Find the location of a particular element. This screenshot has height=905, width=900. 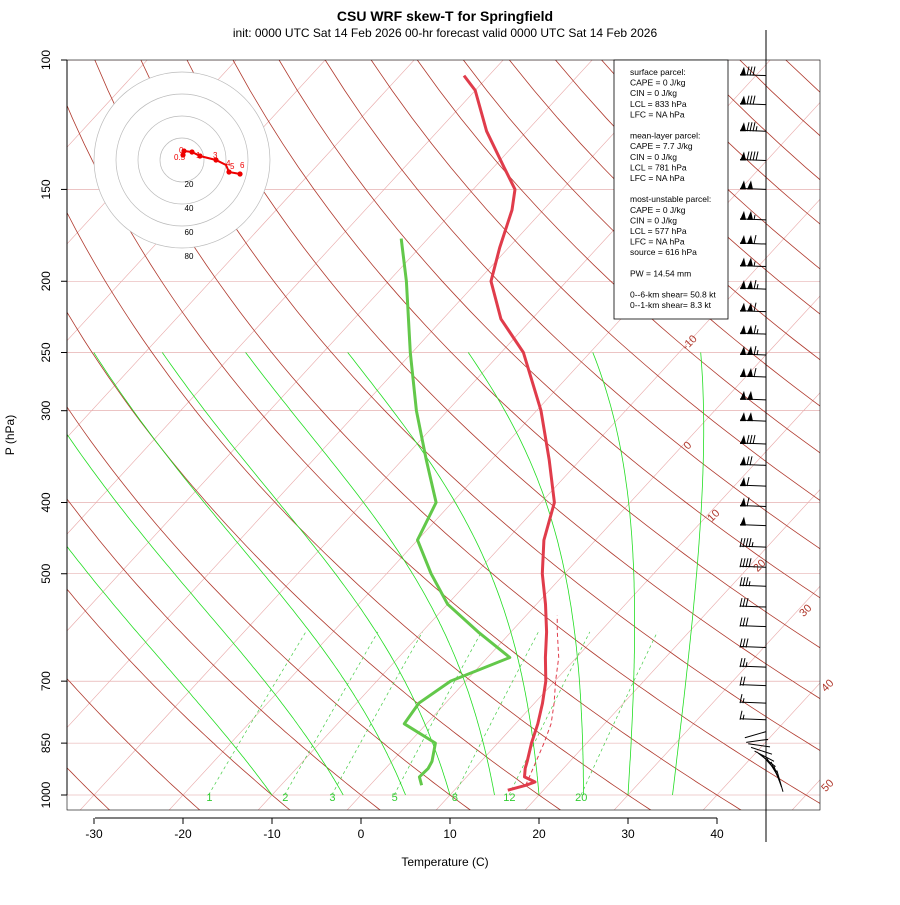

y-tick-label: 150 is located at coordinates (46, 189).